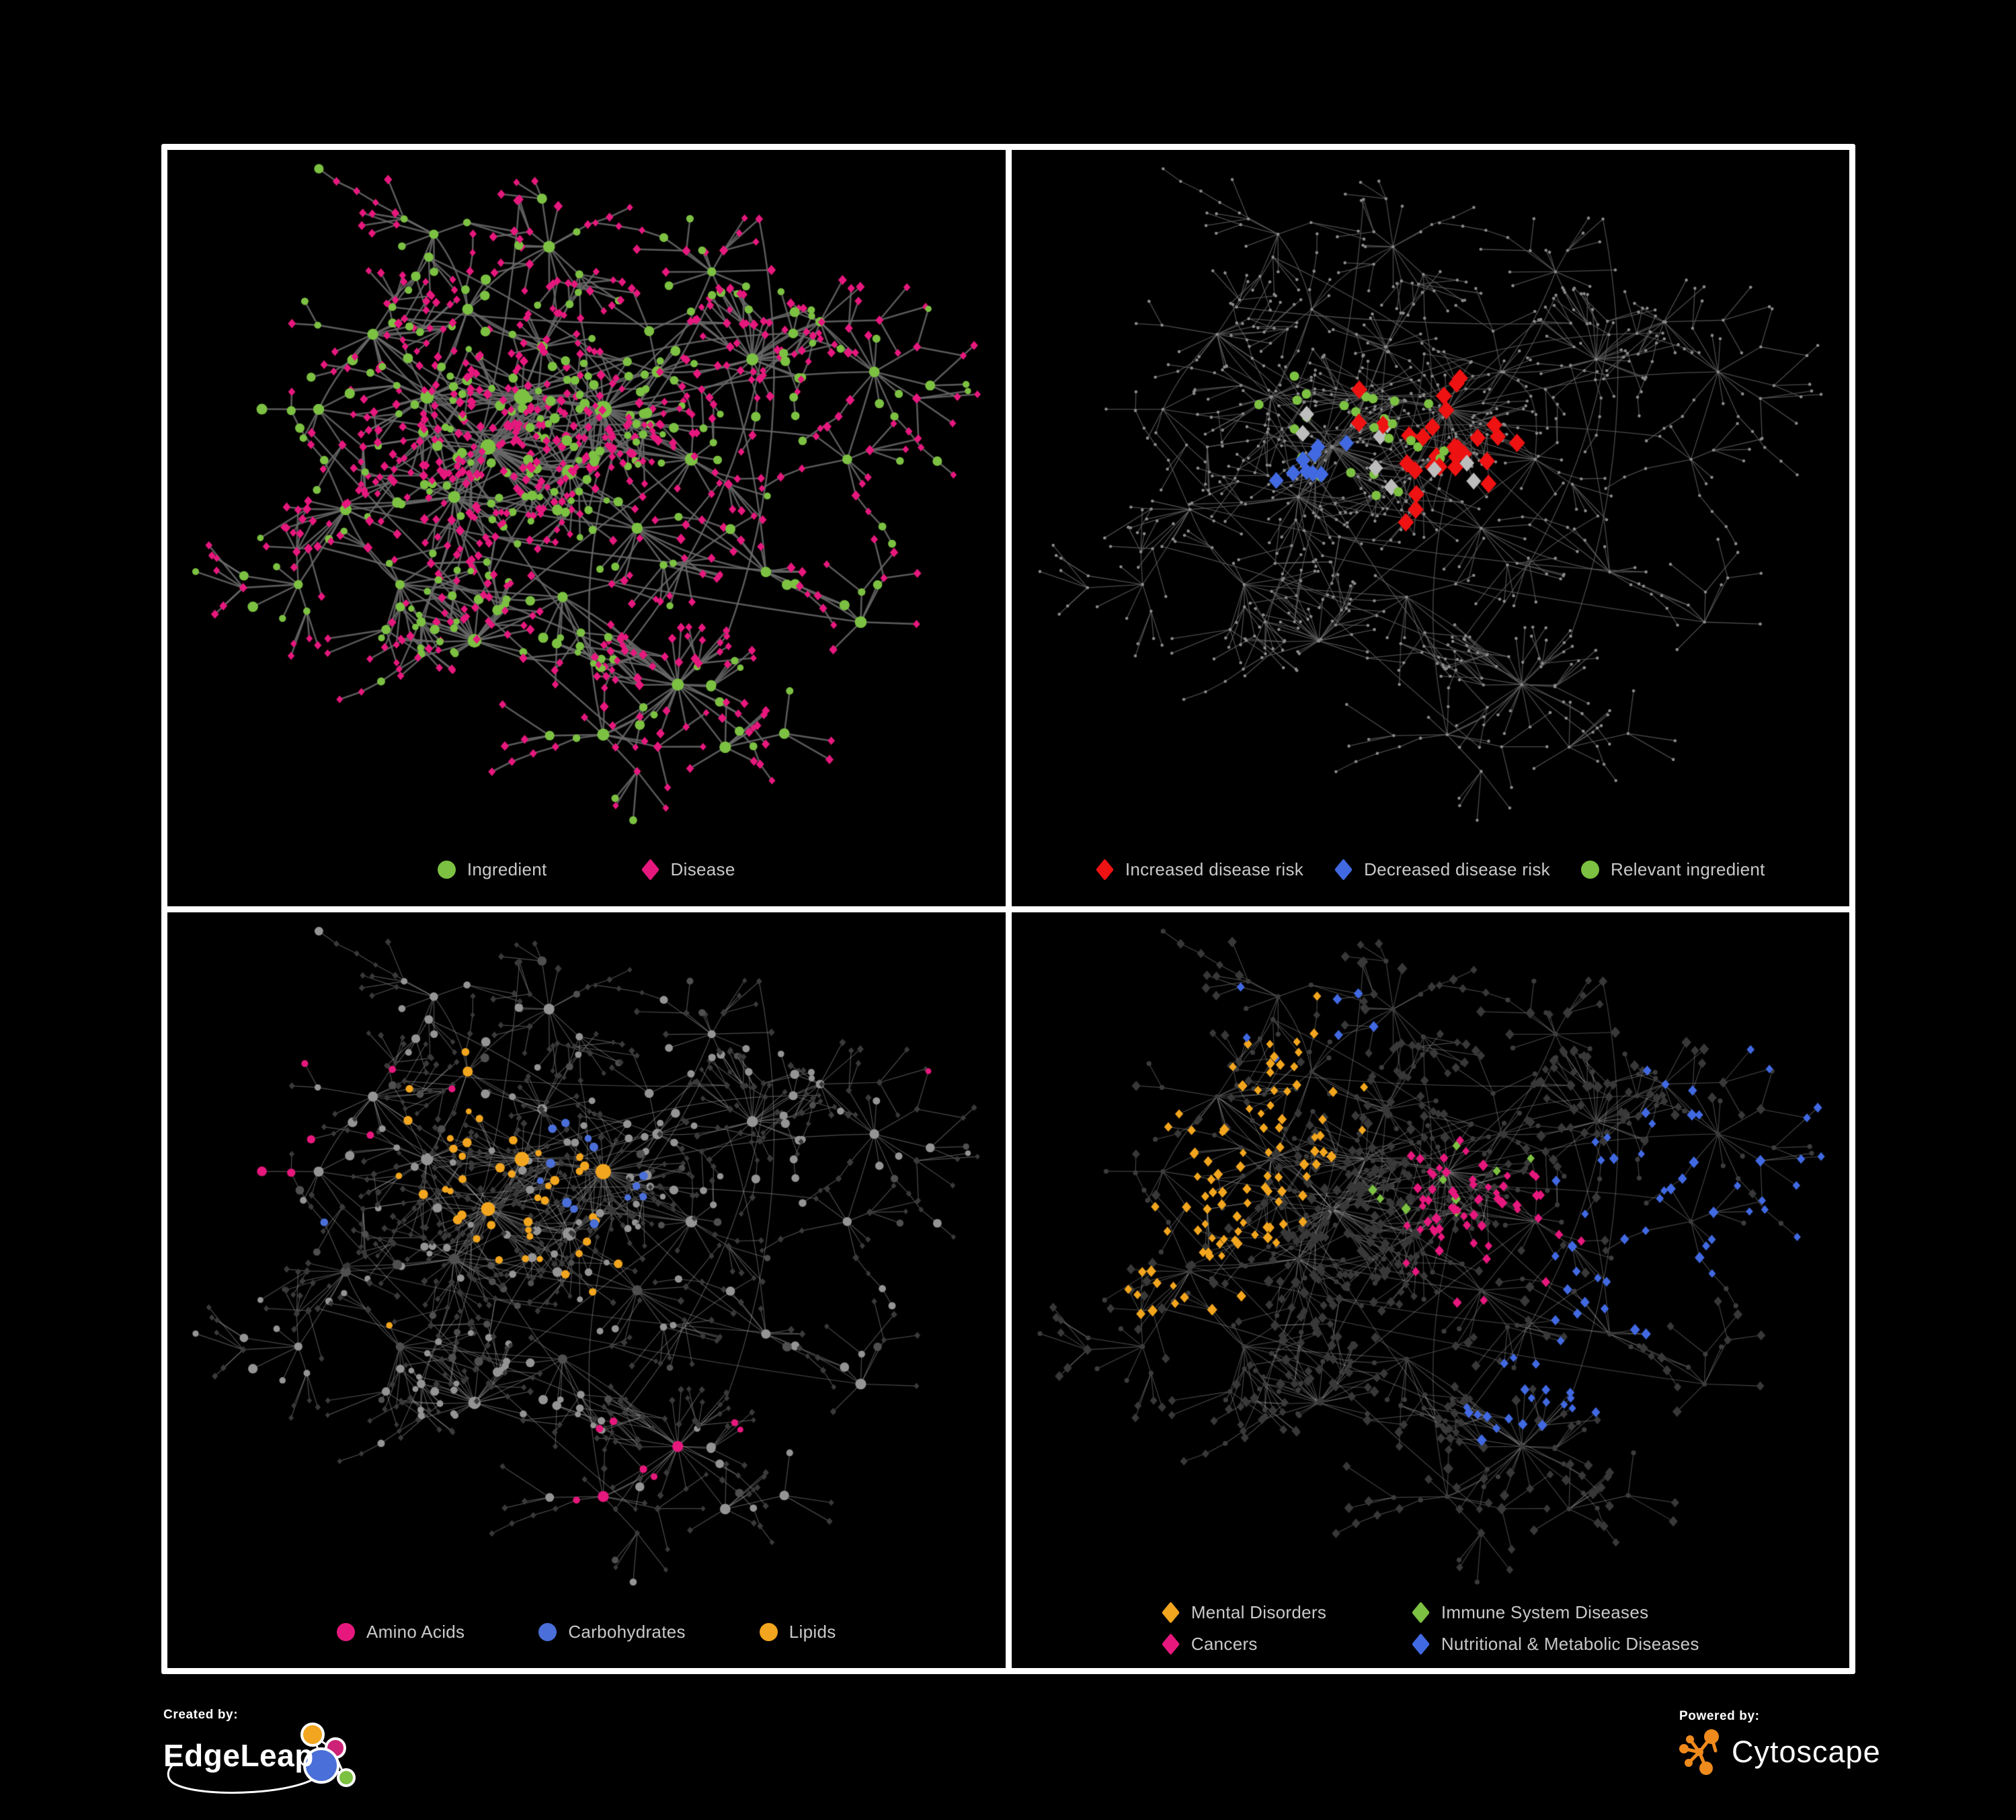 The height and width of the screenshot is (1820, 2016). What do you see at coordinates (627, 1631) in the screenshot?
I see `legend-label: Carbohydrates` at bounding box center [627, 1631].